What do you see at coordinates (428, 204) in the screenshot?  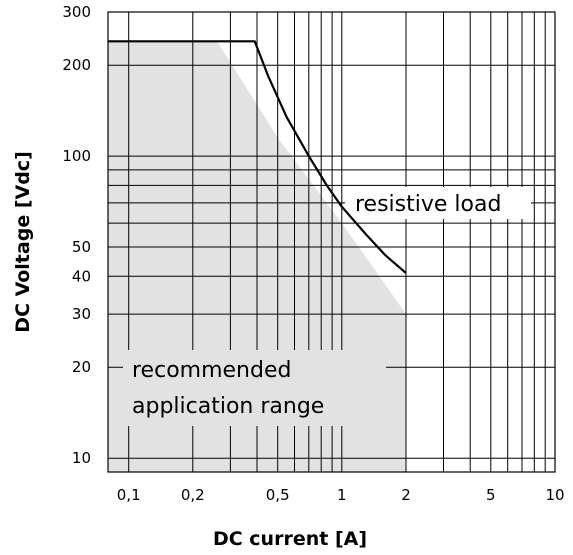 I see `series-label-resistive-load: resistive load` at bounding box center [428, 204].